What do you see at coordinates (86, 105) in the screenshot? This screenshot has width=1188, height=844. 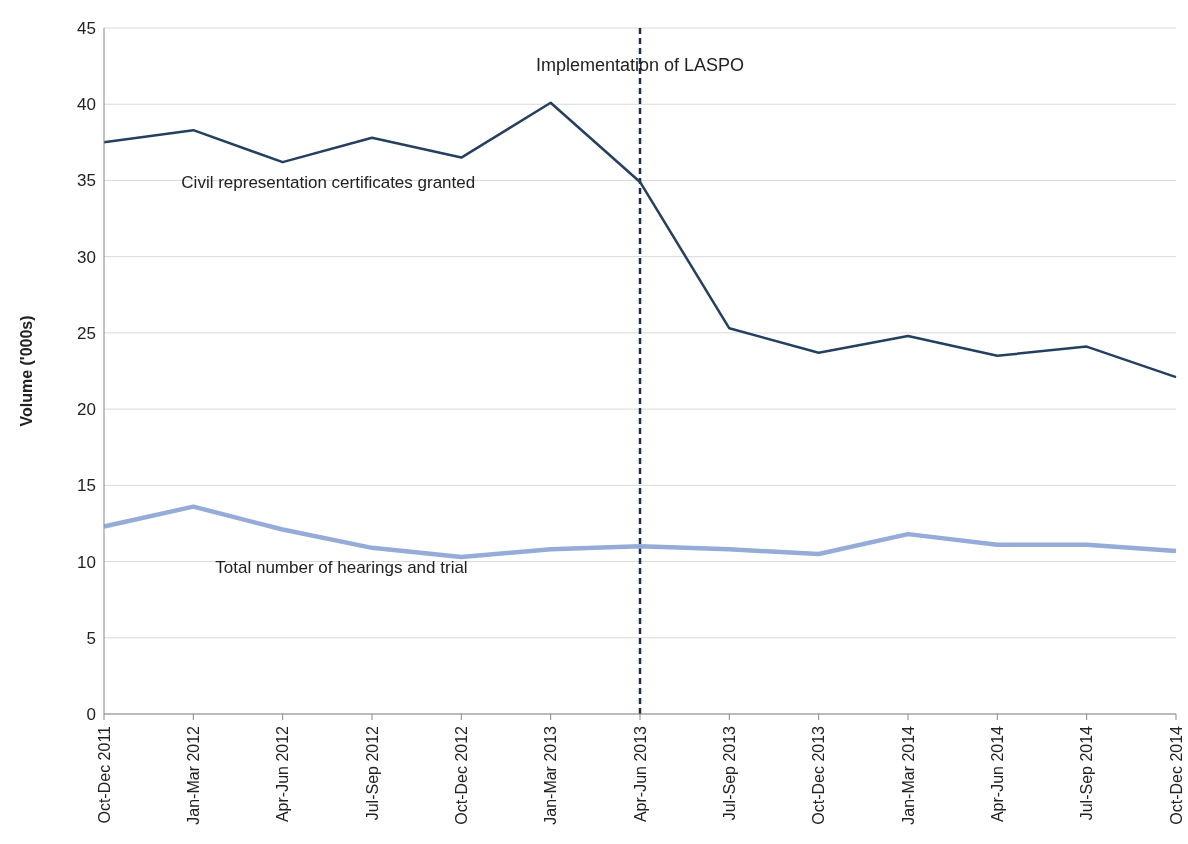 I see `y-tick-label: 40` at bounding box center [86, 105].